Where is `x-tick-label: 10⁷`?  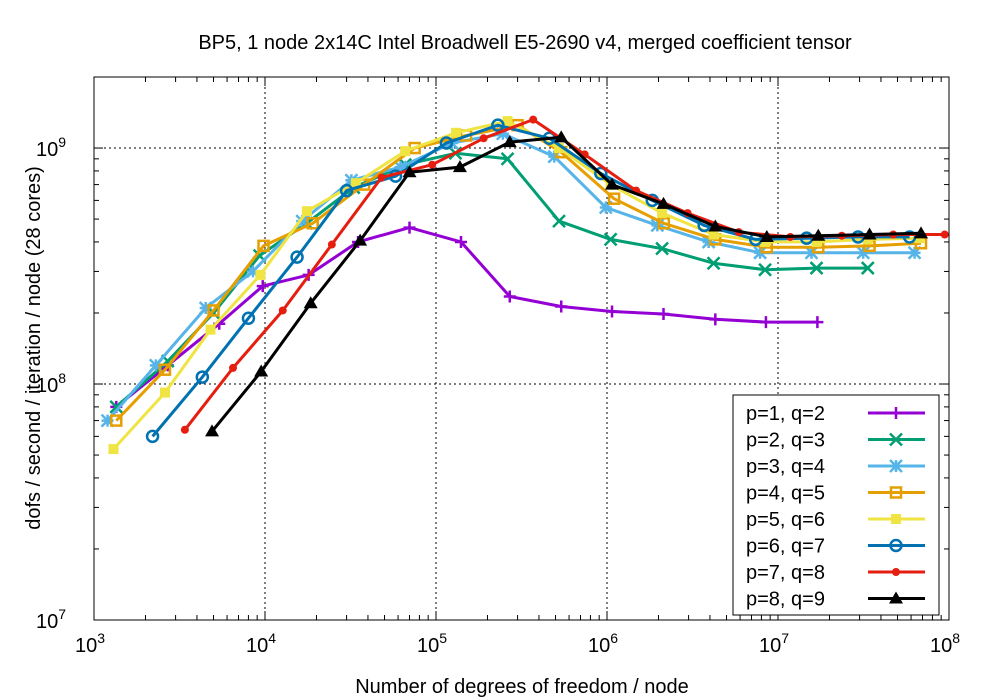
x-tick-label: 10⁷ is located at coordinates (774, 643).